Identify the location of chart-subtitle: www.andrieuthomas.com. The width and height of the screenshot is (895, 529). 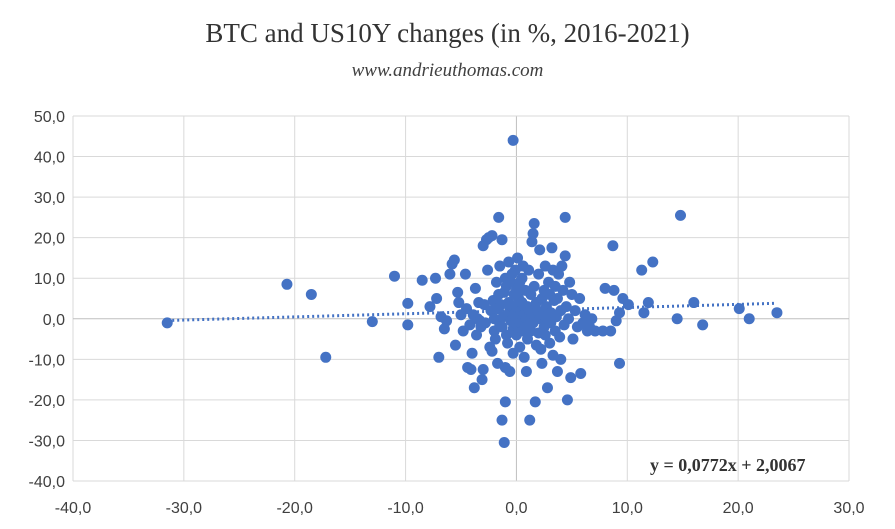
(447, 70).